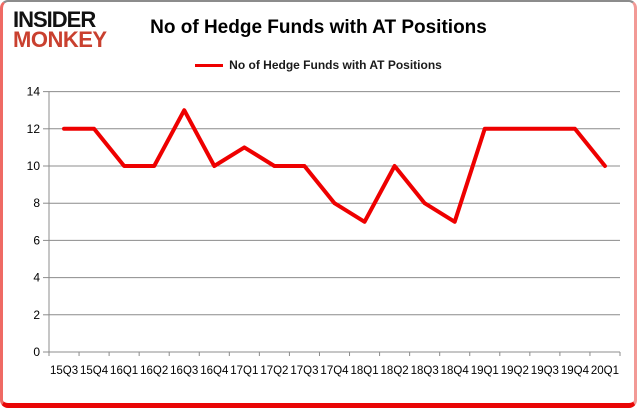 The width and height of the screenshot is (637, 408). What do you see at coordinates (154, 371) in the screenshot?
I see `x-axis-label: 16Q2` at bounding box center [154, 371].